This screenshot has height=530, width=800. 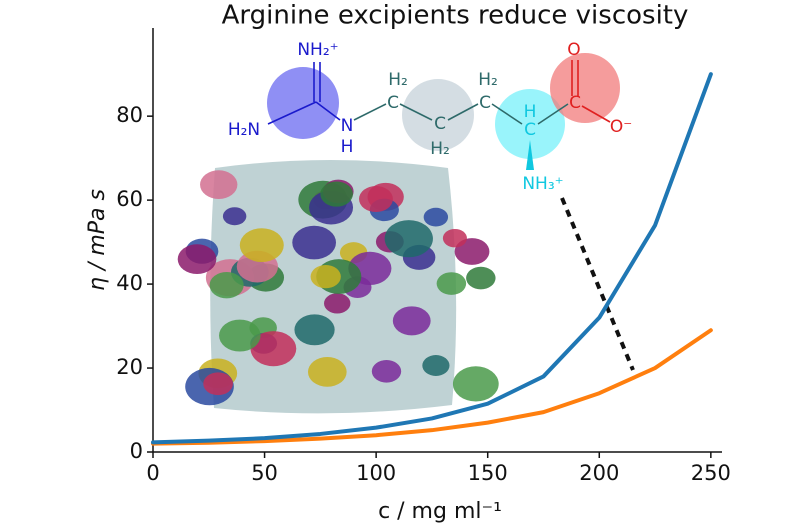 I want to click on y-tick-label: 60, so click(x=129, y=199).